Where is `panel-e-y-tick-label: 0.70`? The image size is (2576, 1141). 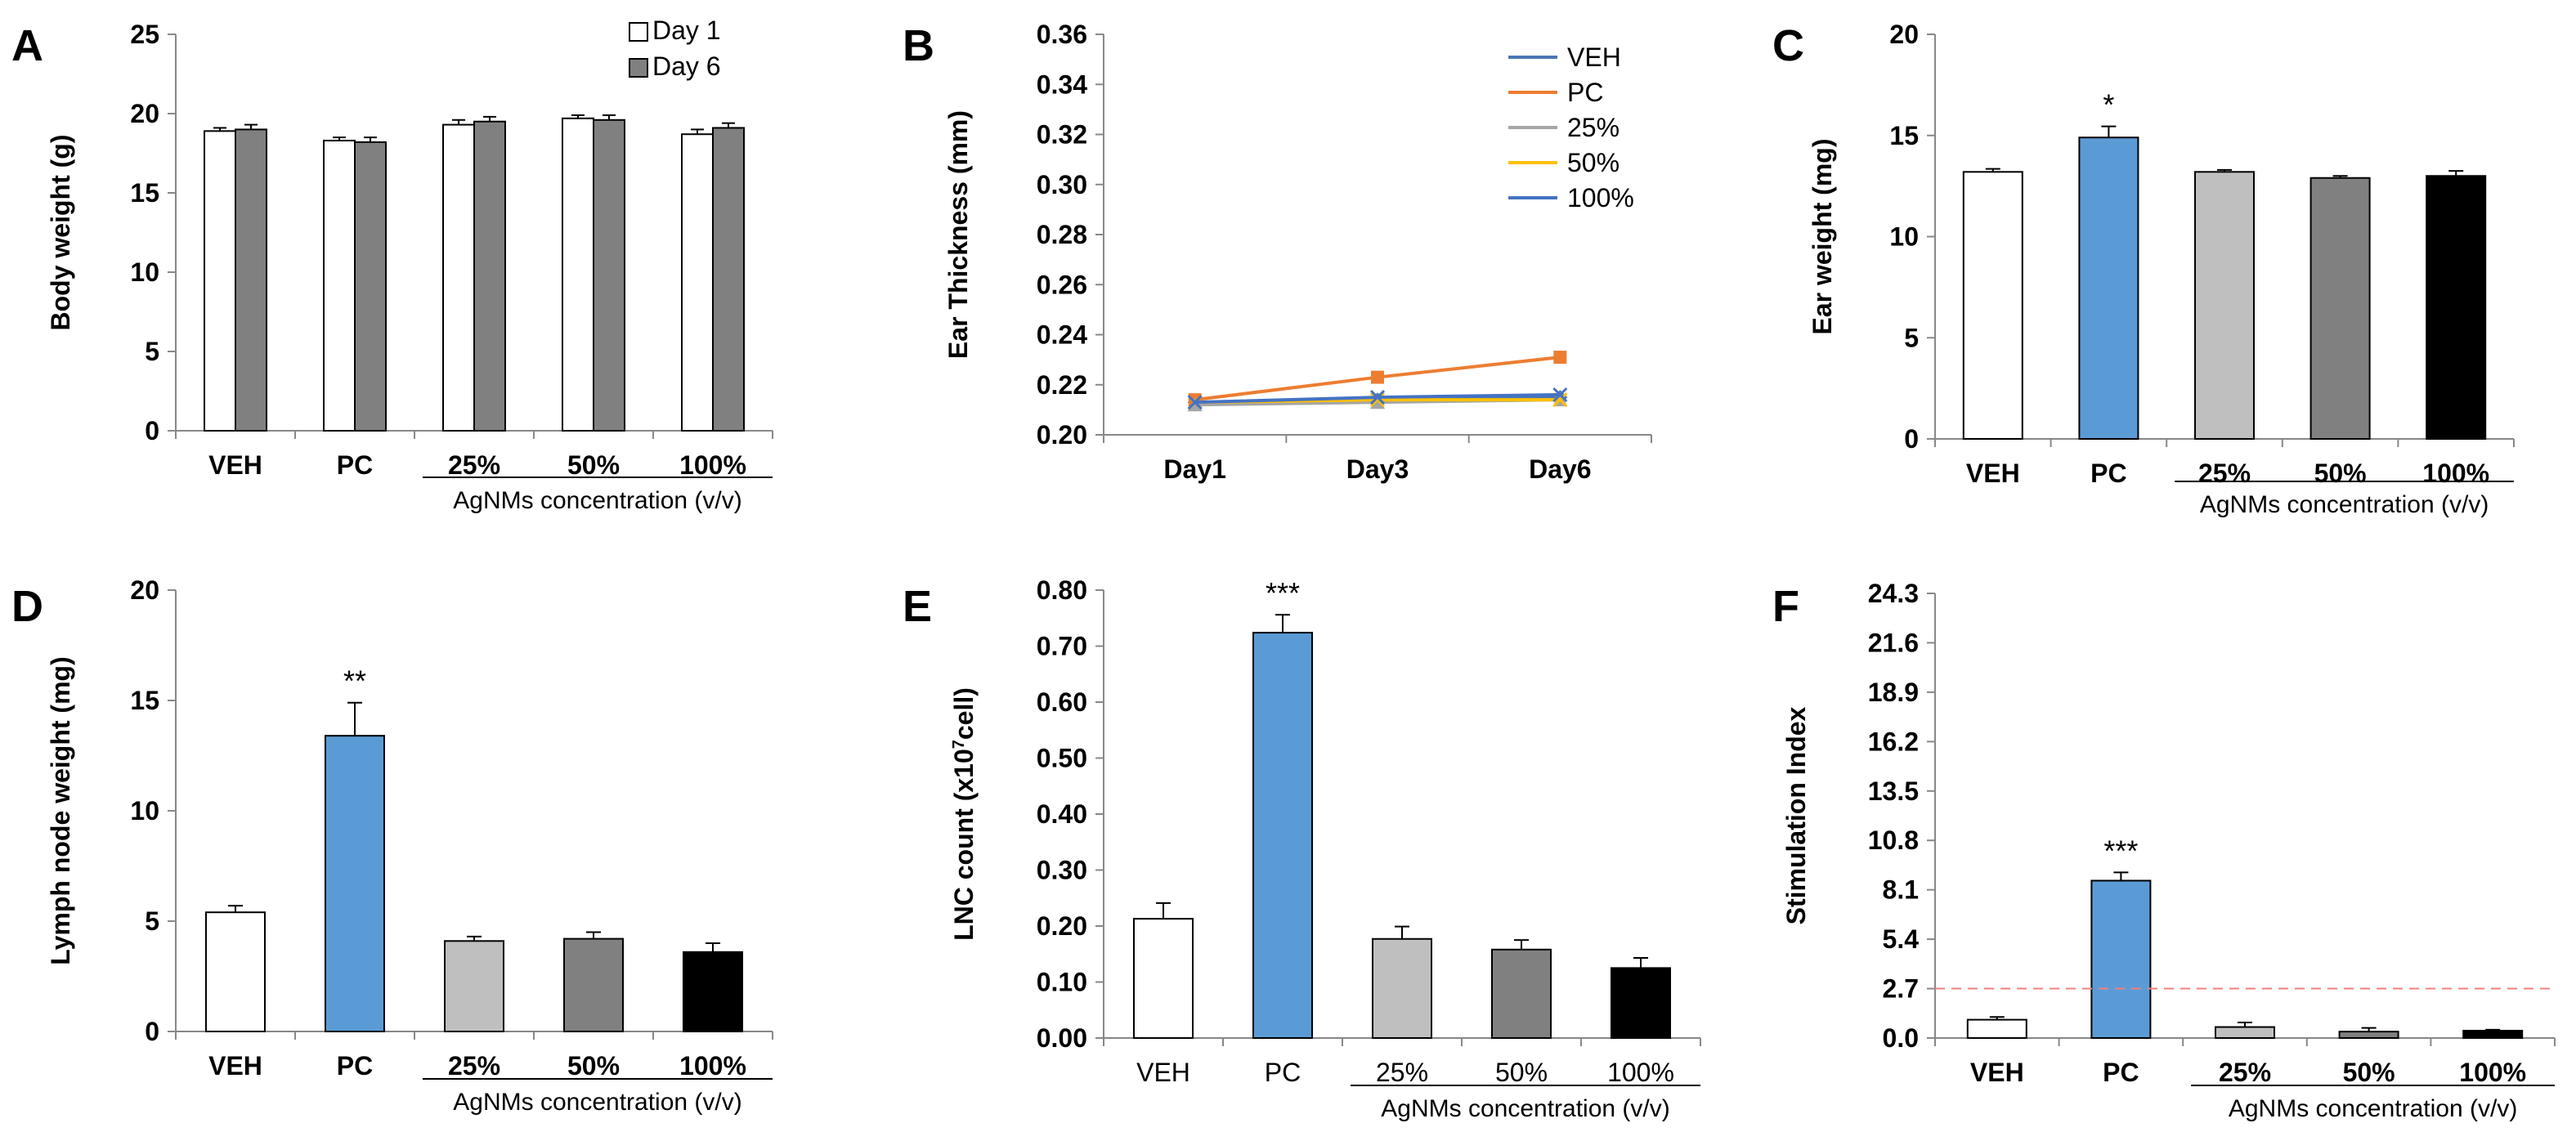
panel-e-y-tick-label: 0.70 is located at coordinates (1062, 646).